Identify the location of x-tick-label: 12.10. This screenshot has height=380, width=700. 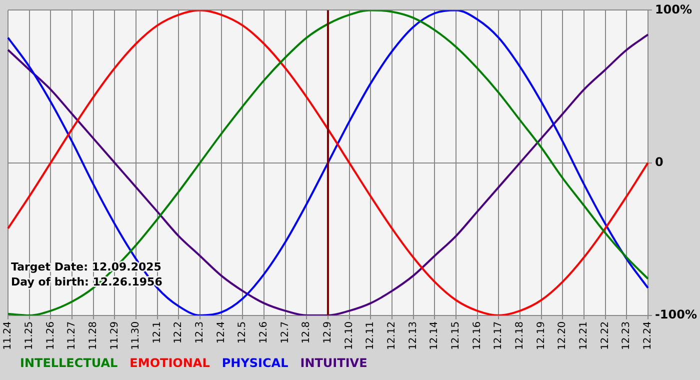
(349, 335).